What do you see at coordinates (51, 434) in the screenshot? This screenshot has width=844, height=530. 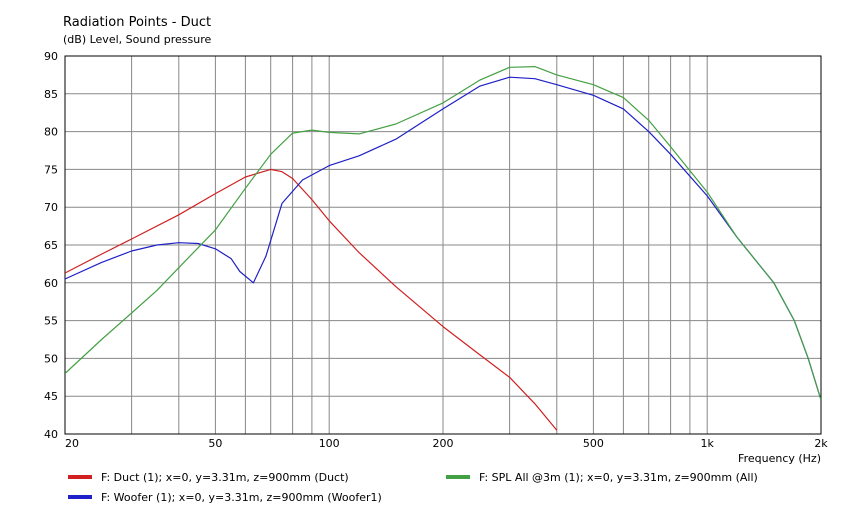 I see `y-tick-label: 40` at bounding box center [51, 434].